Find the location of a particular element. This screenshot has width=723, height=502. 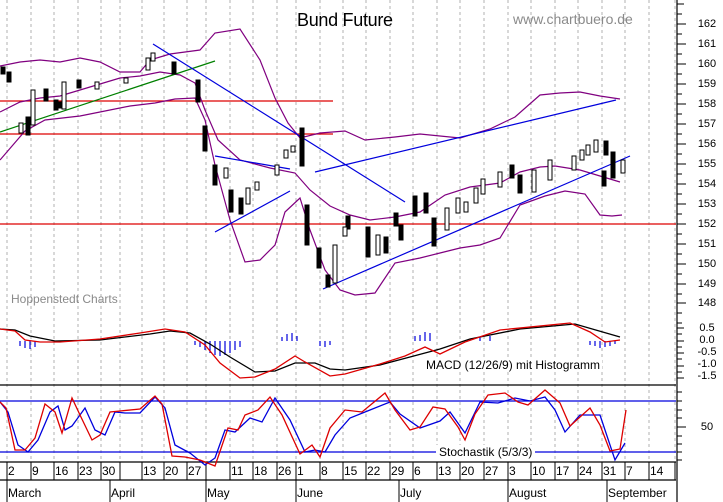

macd-tick: -1.0 is located at coordinates (707, 364).